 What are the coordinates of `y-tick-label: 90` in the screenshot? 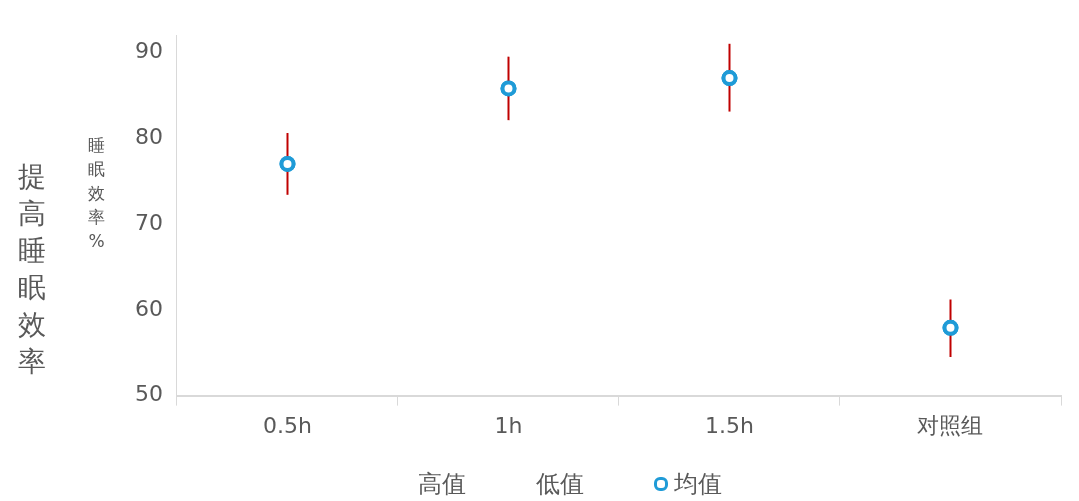 It's located at (148, 51).